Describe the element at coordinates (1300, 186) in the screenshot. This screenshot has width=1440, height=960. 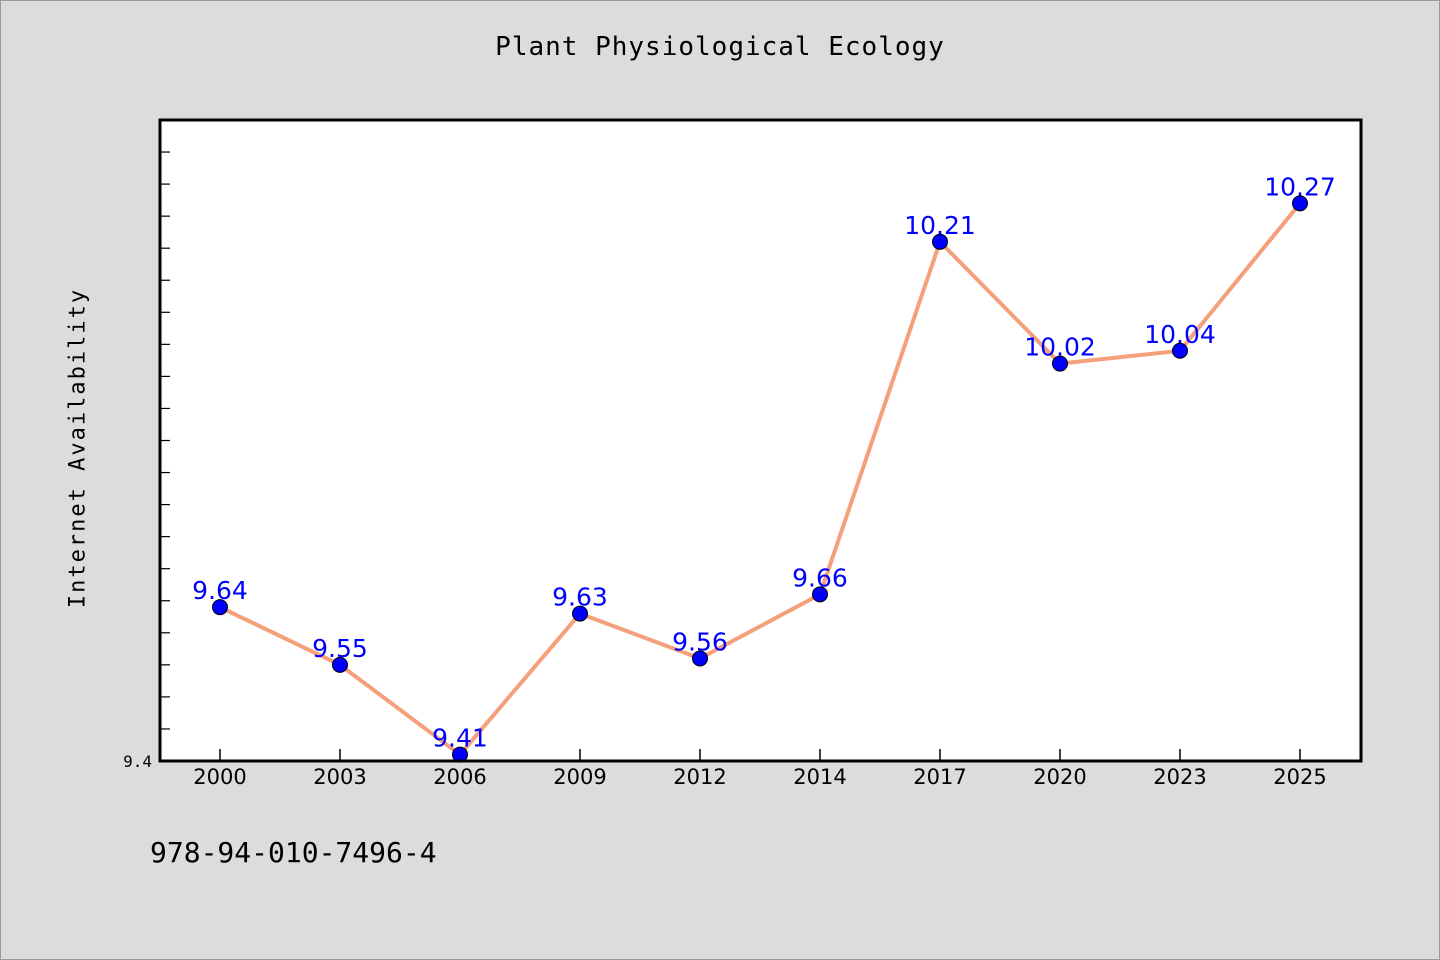
I see `data-label: 10.27` at that location.